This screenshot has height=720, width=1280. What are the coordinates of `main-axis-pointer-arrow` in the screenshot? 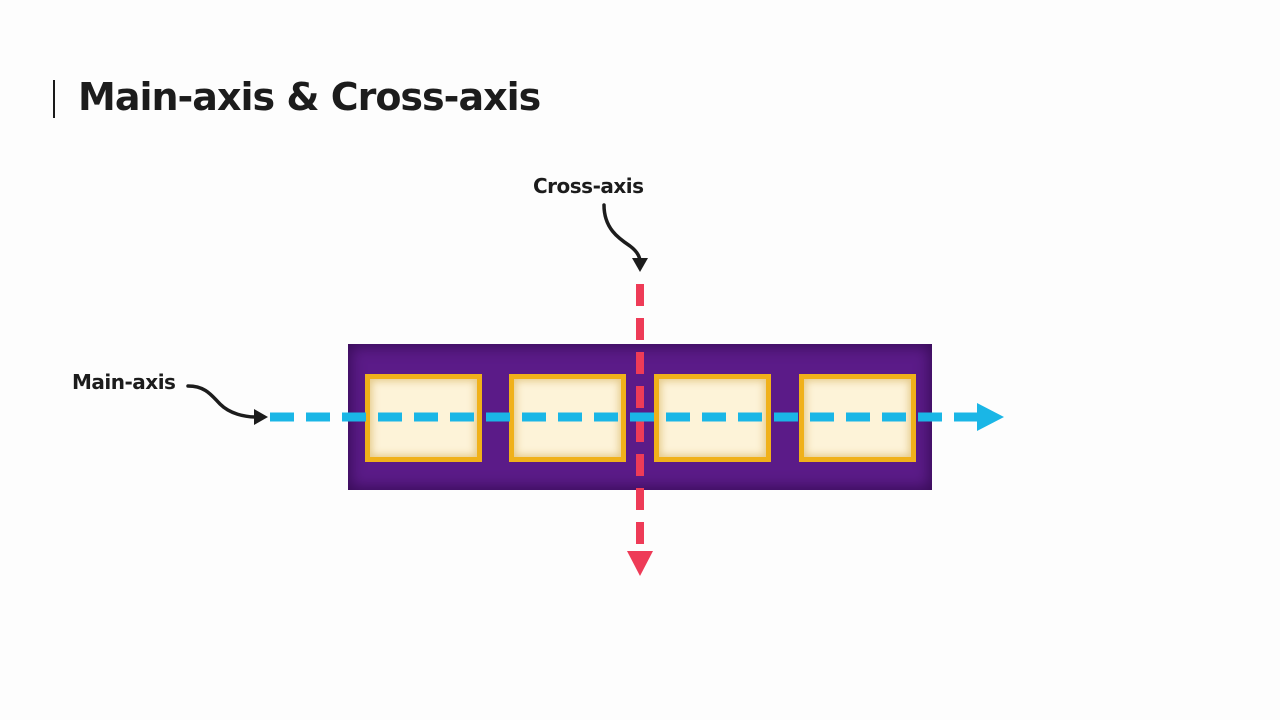 It's located at (227, 404).